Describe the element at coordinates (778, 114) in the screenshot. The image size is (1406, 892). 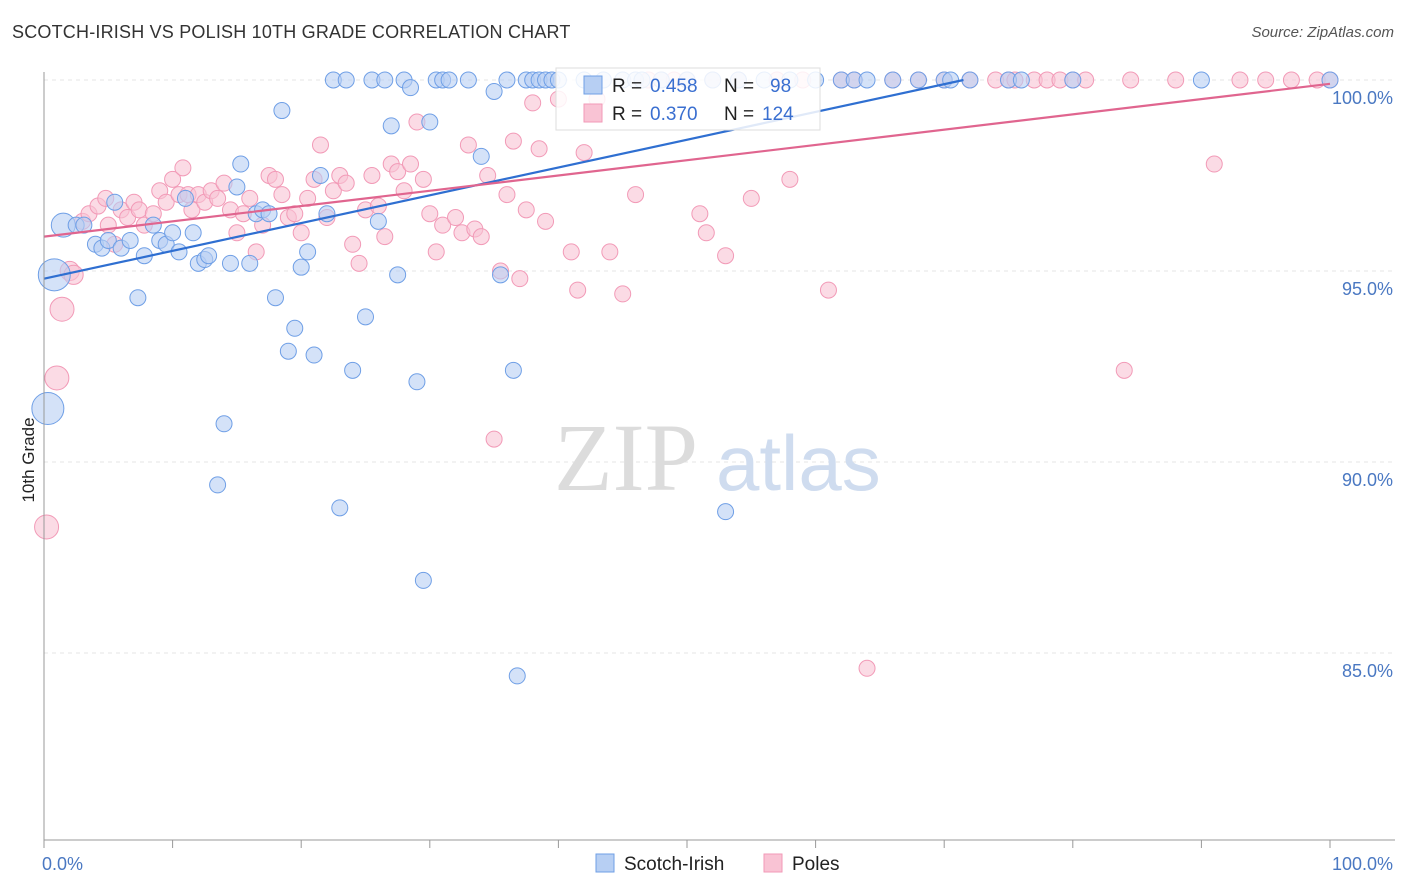
I see `legend-n-value-2: 124` at that location.